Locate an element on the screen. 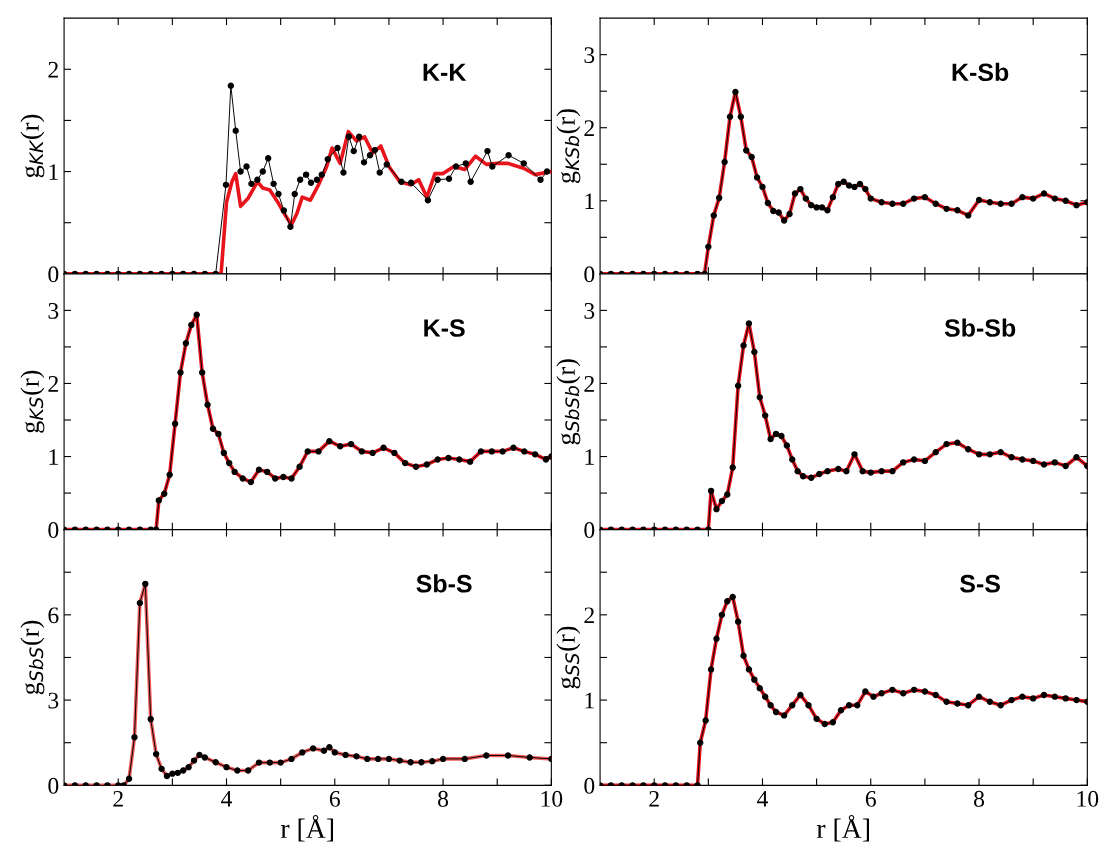 This screenshot has width=1105, height=863. y-axis-title: g$_{SbS}$(r) is located at coordinates (32, 657).